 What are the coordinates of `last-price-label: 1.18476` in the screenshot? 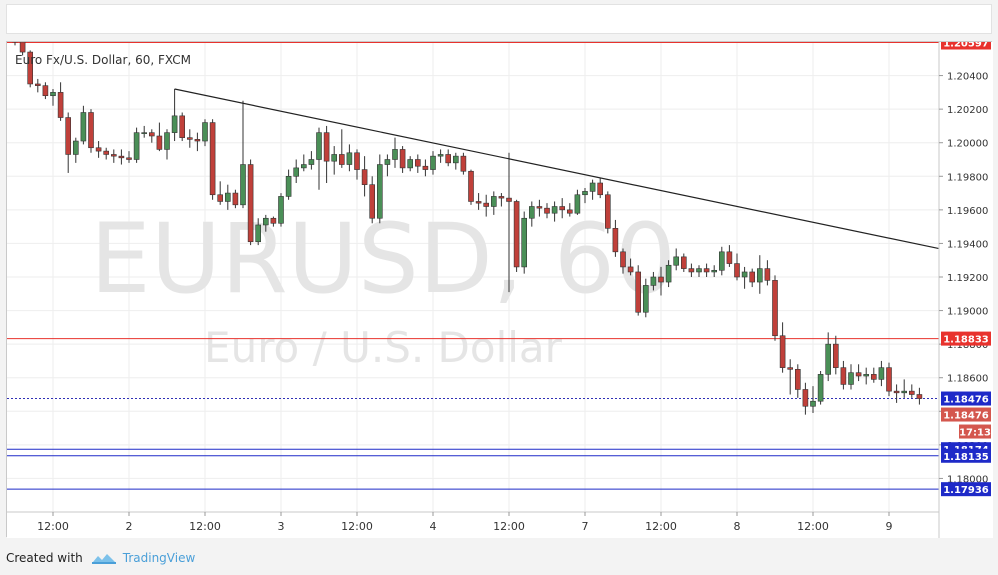 It's located at (966, 416).